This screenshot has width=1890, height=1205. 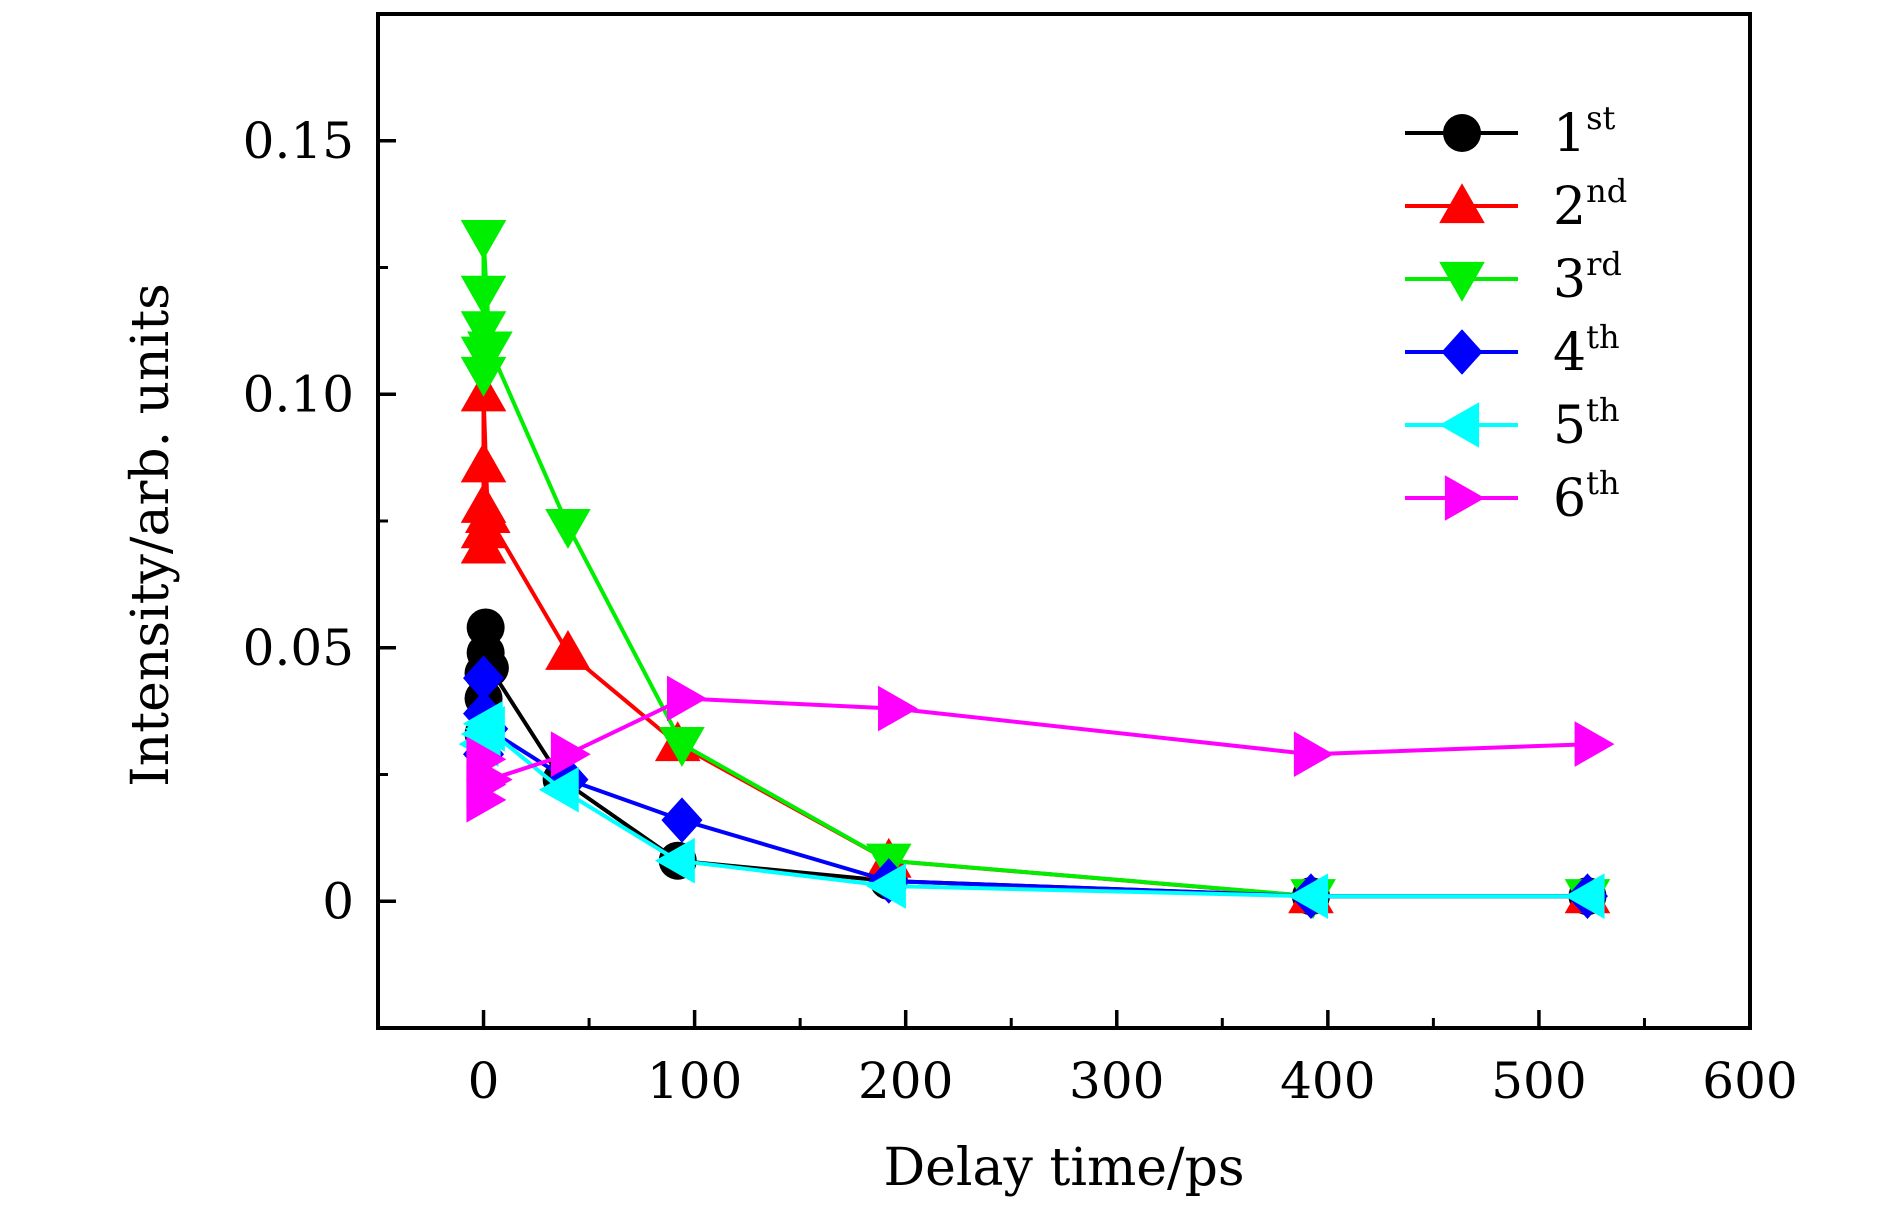 What do you see at coordinates (1462, 203) in the screenshot?
I see `legend-marker-2nd` at bounding box center [1462, 203].